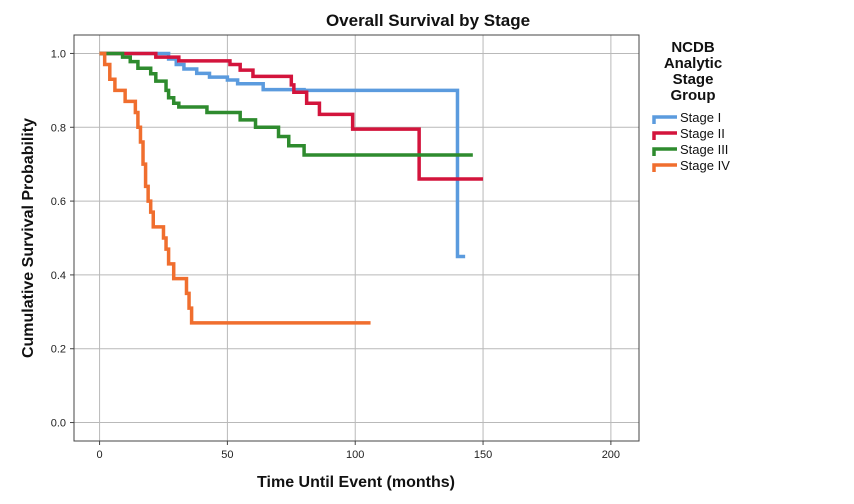  What do you see at coordinates (702, 133) in the screenshot?
I see `legend-label-stage-ii: Stage II` at bounding box center [702, 133].